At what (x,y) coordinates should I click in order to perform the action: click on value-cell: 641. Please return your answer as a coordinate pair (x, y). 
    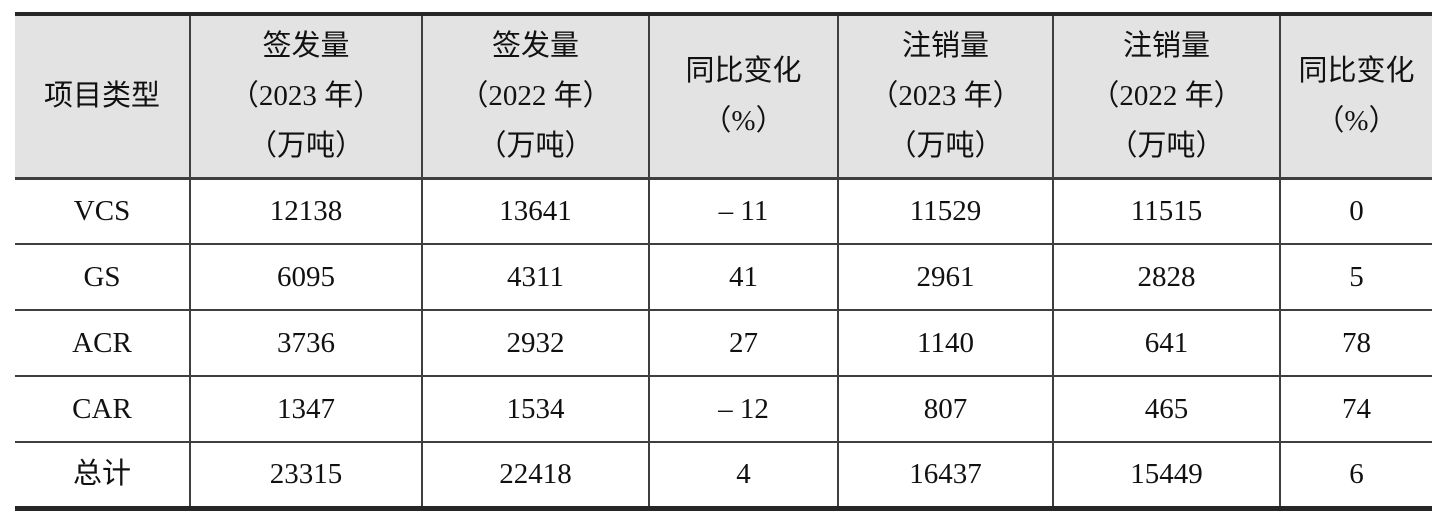
    Looking at the image, I should click on (1166, 343).